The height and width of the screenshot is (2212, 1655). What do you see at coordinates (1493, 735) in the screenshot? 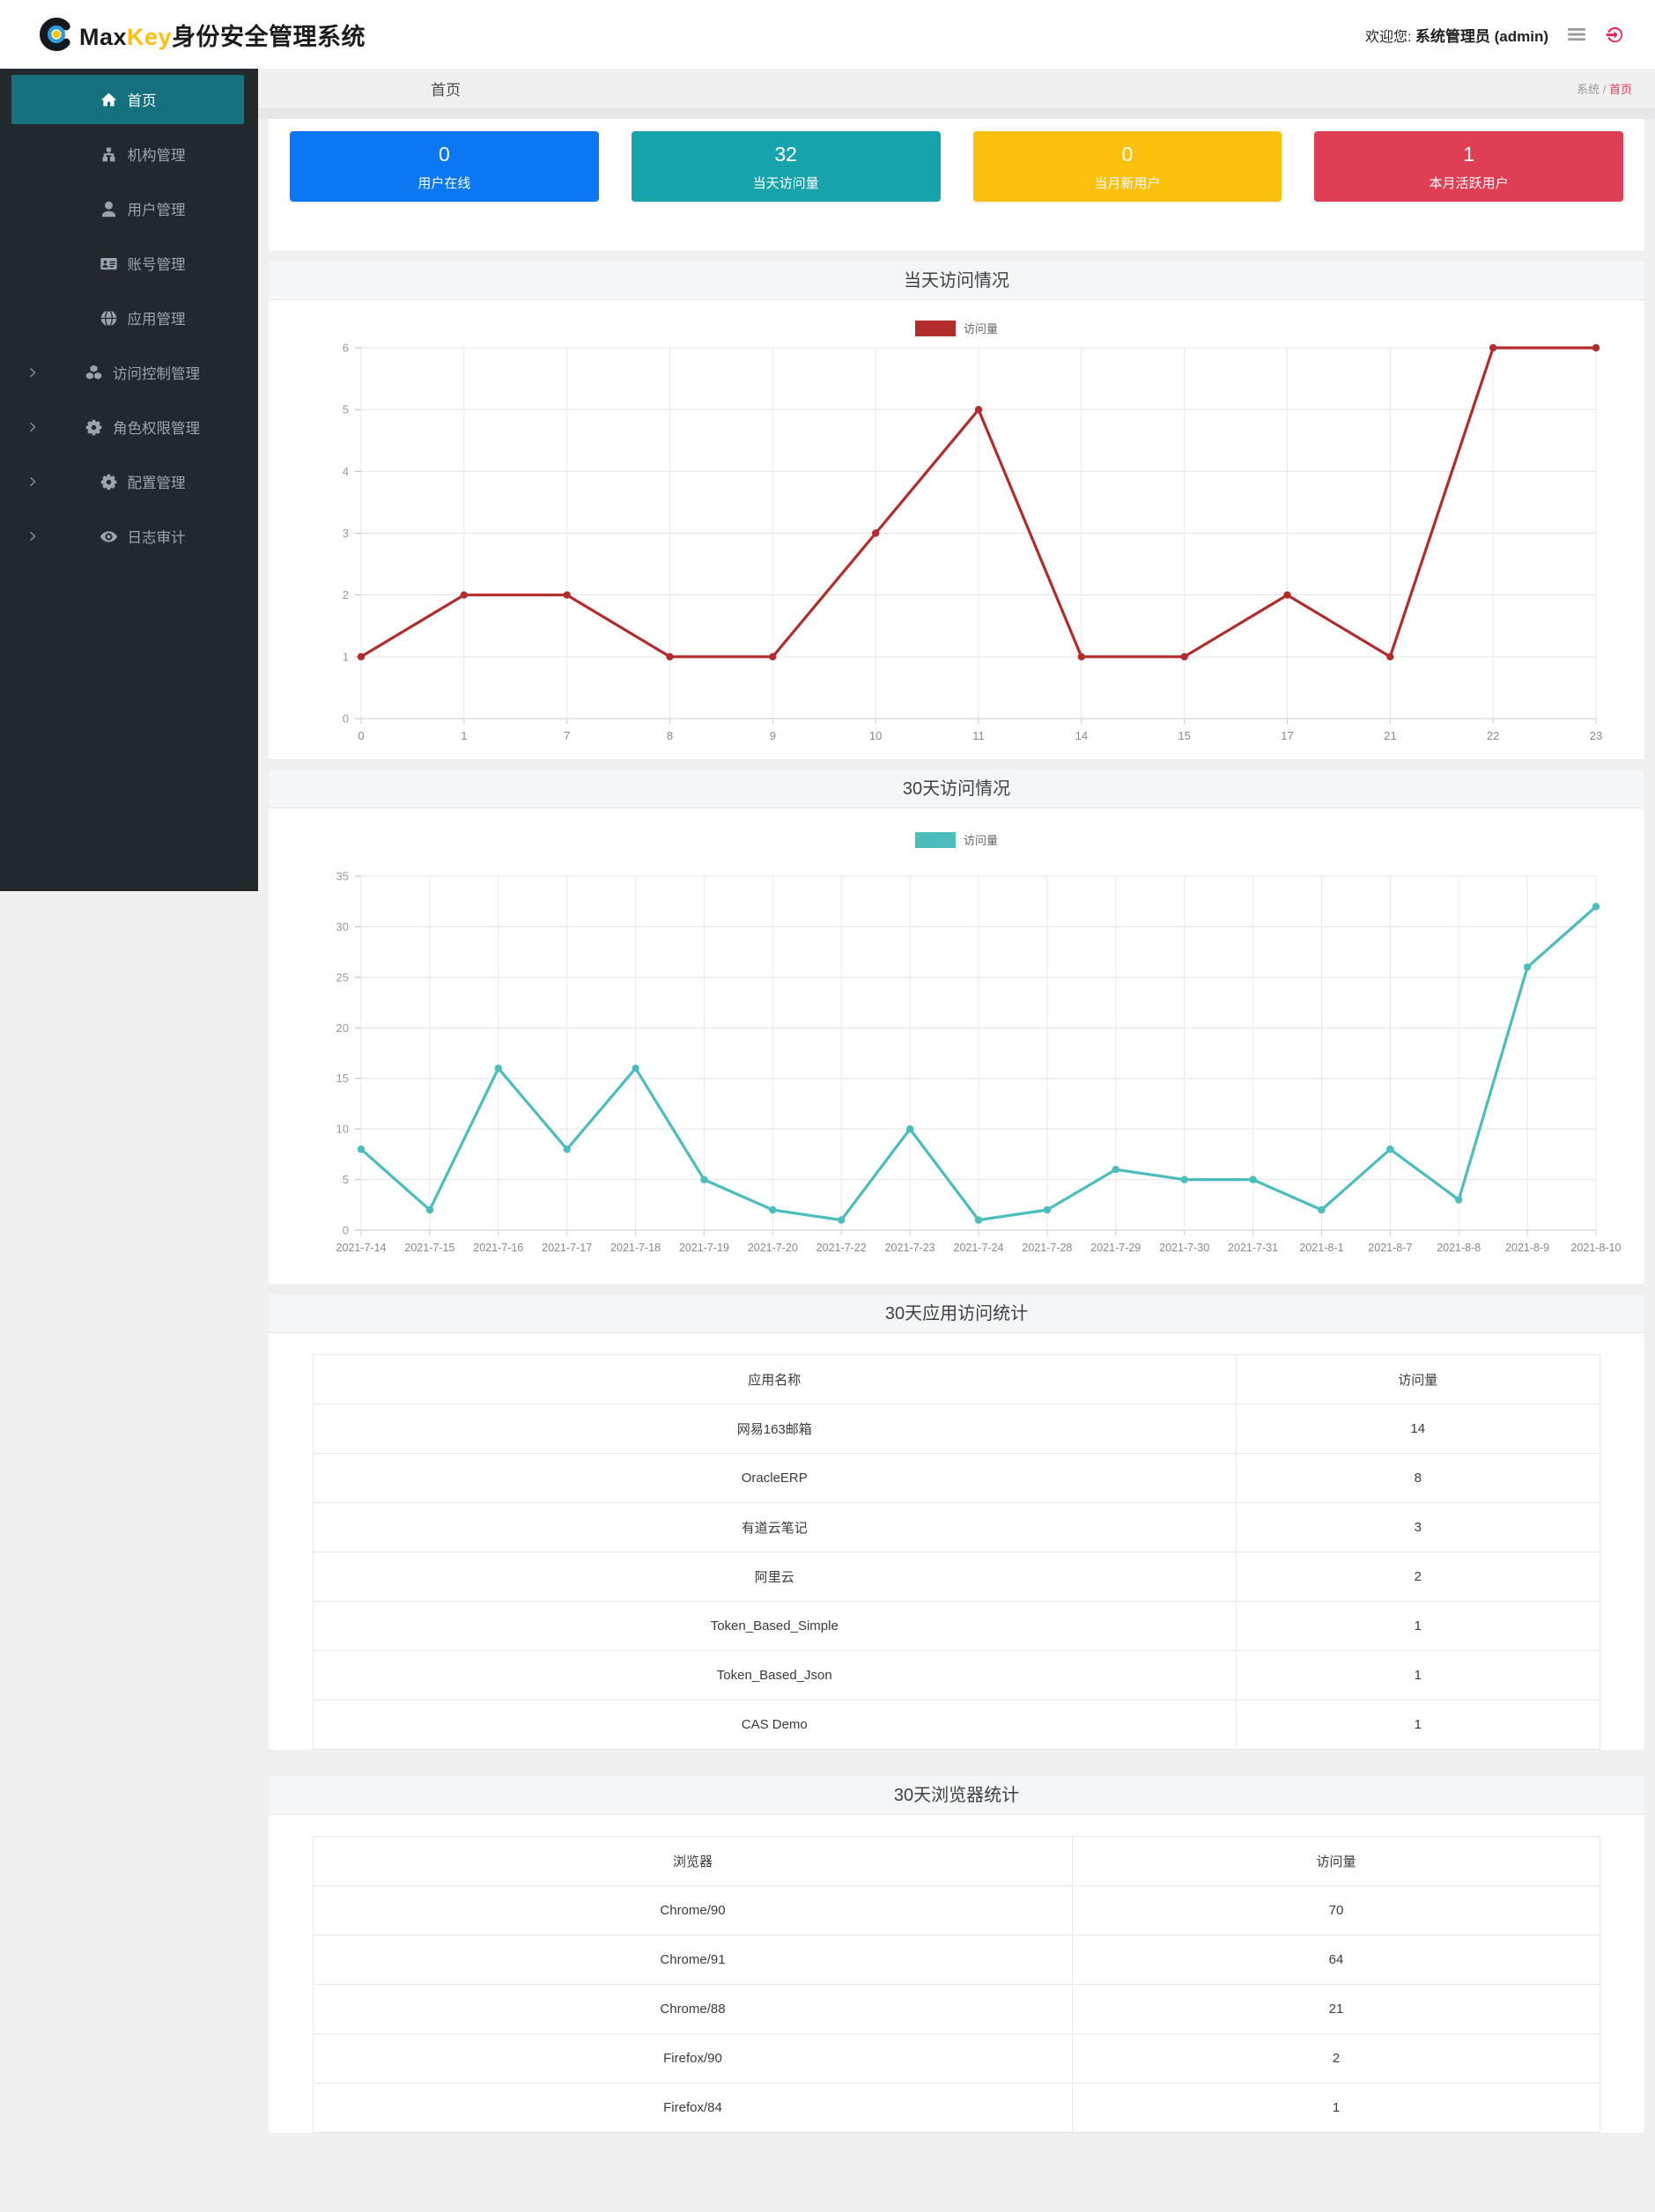
I see `svg-text: 22` at bounding box center [1493, 735].